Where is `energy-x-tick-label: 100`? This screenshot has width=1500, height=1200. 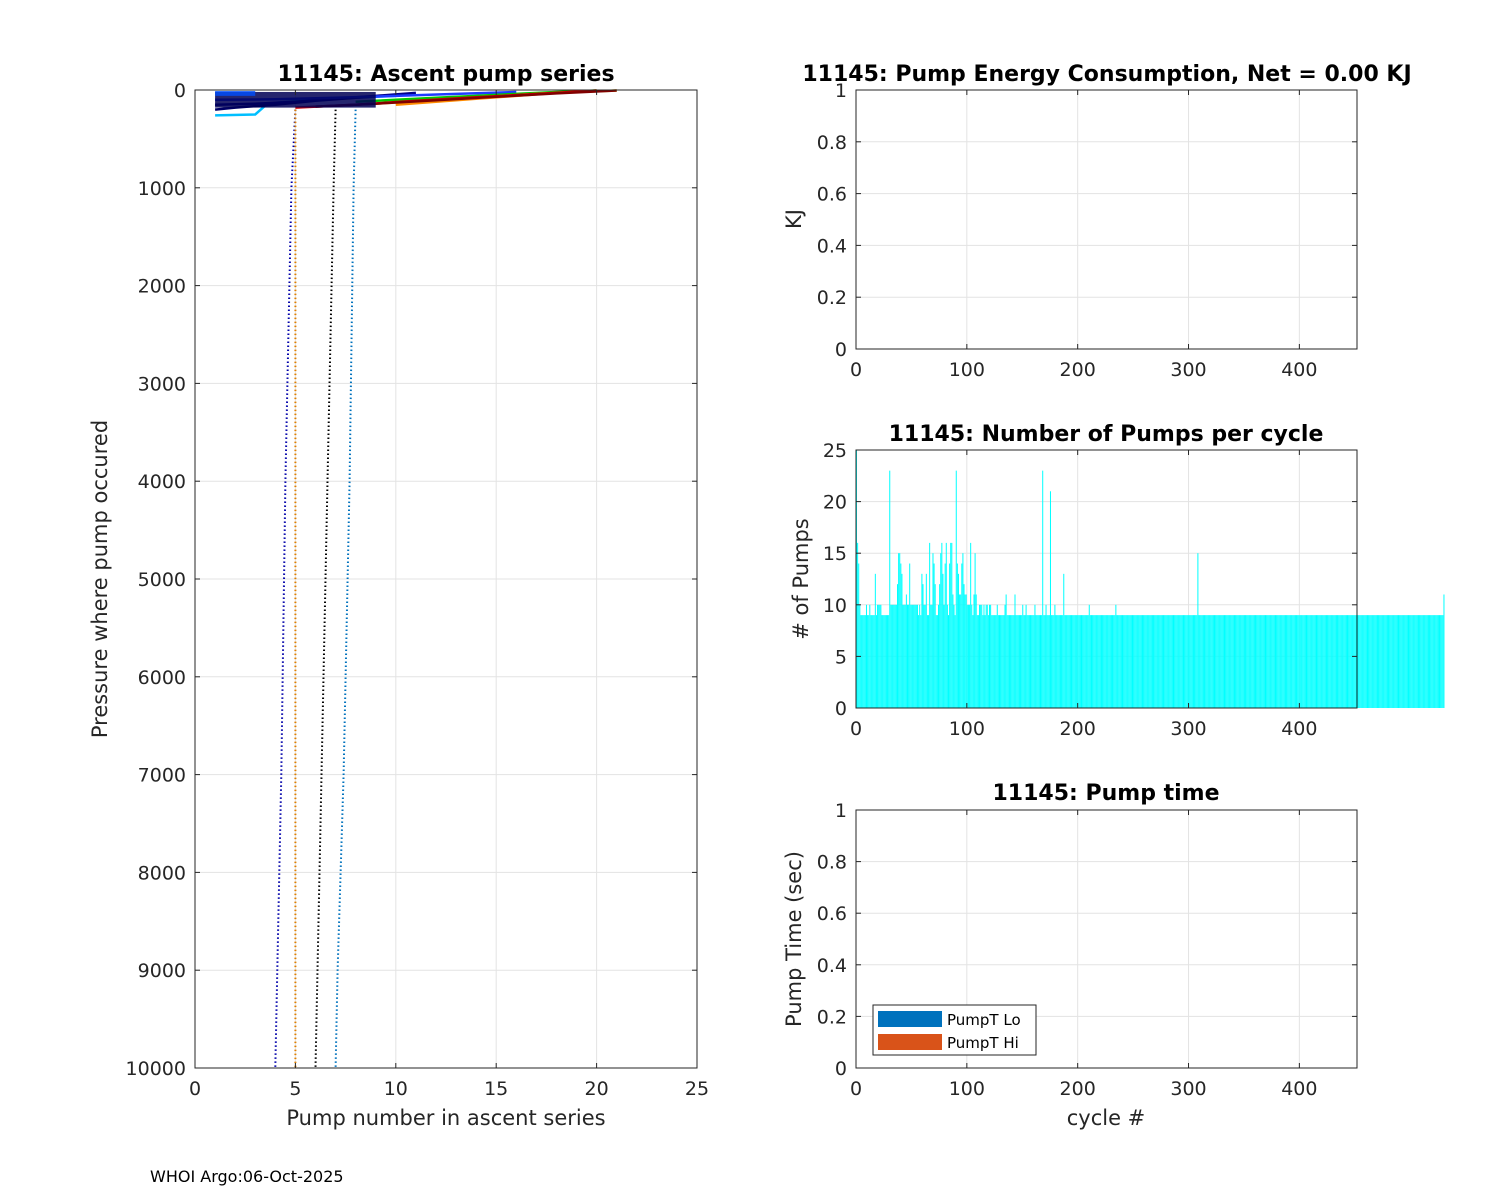
energy-x-tick-label: 100 is located at coordinates (967, 370).